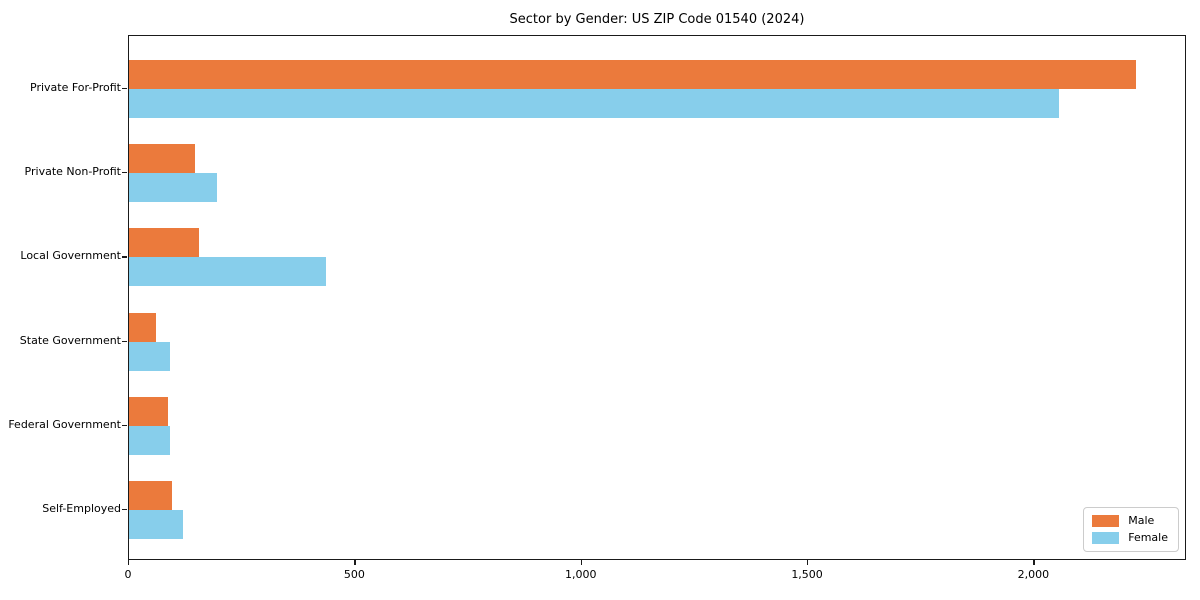 The height and width of the screenshot is (600, 1200). I want to click on legend: Male Female, so click(1131, 529).